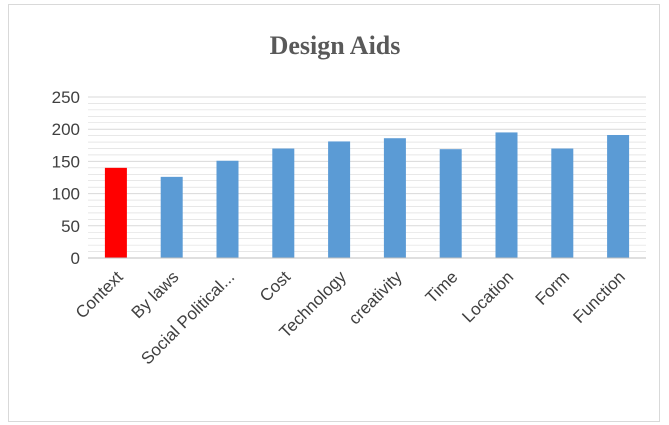 This screenshot has width=669, height=425. Describe the element at coordinates (375, 297) in the screenshot. I see `x-tick-label: creativity` at that location.